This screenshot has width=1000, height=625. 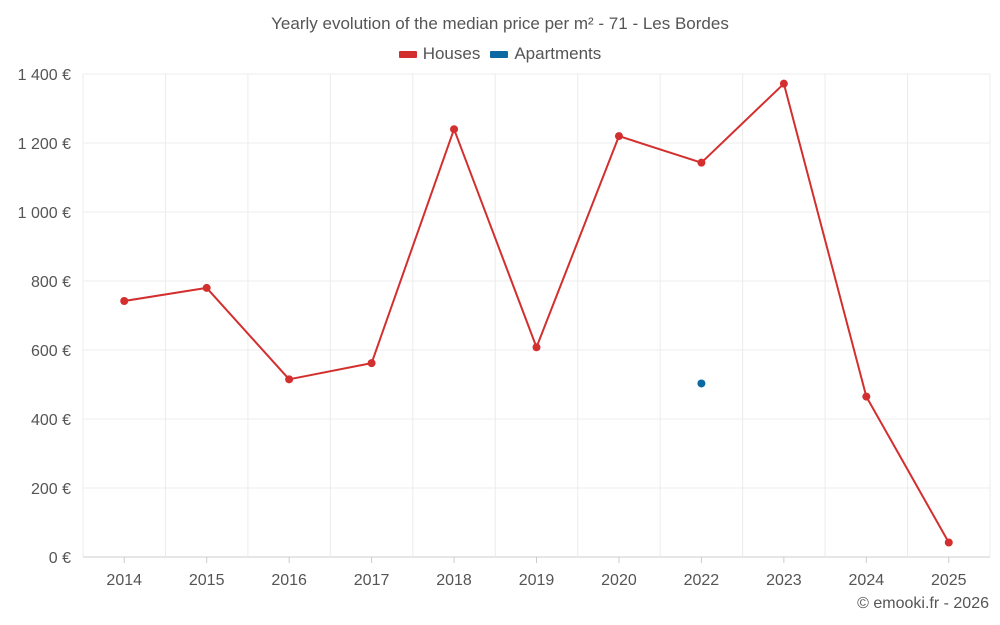 I want to click on y-tick-label: 1 400 €, so click(x=44, y=75).